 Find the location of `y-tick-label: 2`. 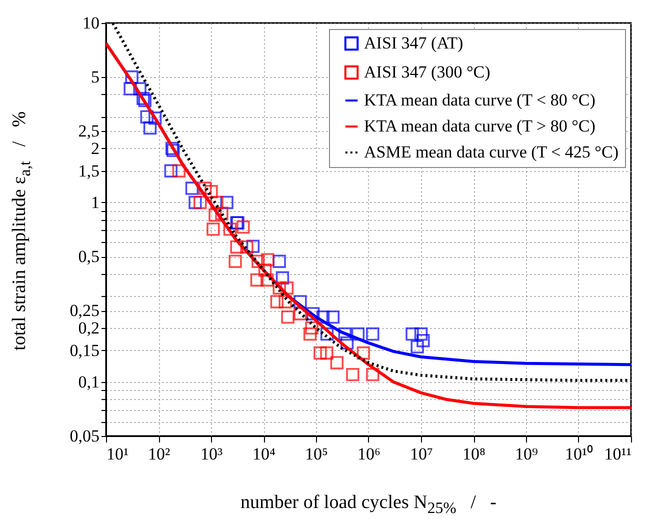

y-tick-label: 2 is located at coordinates (95, 148).